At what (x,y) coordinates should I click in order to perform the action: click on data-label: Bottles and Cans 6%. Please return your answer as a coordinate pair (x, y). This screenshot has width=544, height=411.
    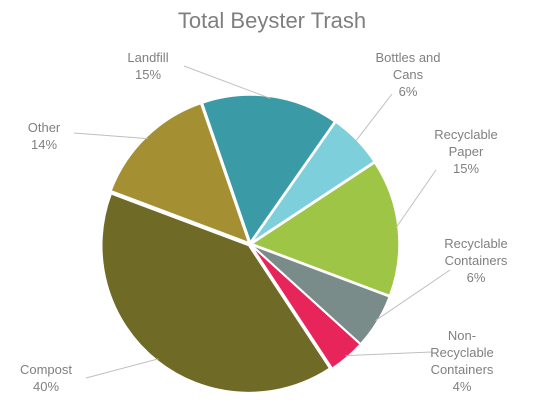
    Looking at the image, I should click on (407, 74).